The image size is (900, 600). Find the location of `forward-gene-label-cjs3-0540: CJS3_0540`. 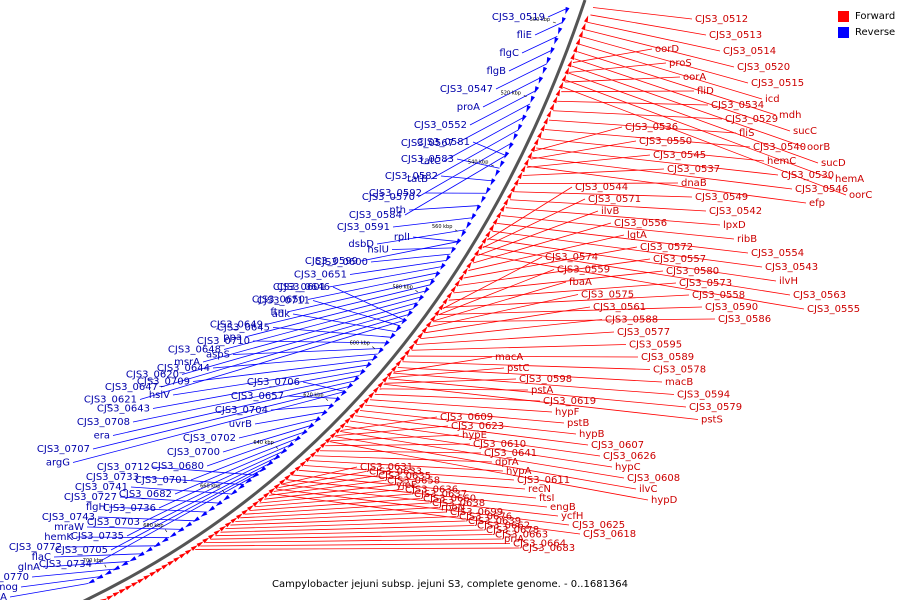

forward-gene-label-cjs3-0540: CJS3_0540 is located at coordinates (779, 147).